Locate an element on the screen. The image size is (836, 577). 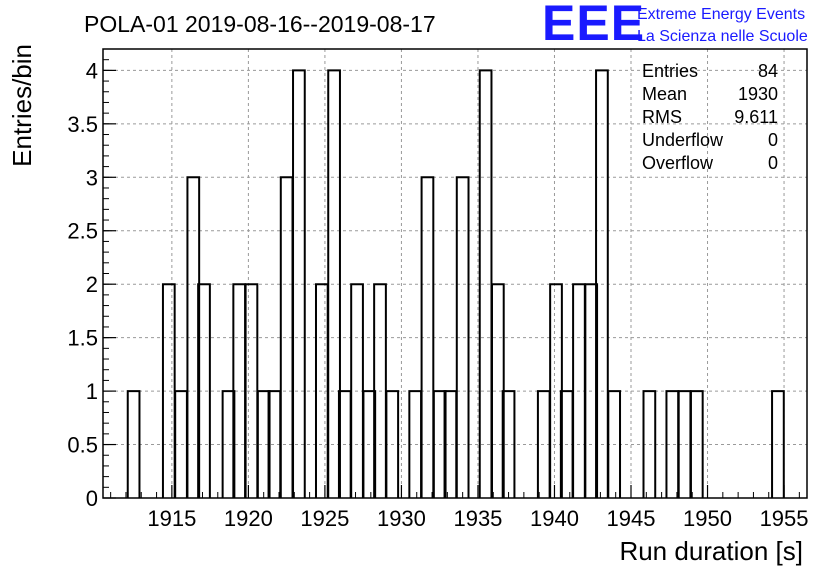
stats-label: Mean is located at coordinates (664, 94).